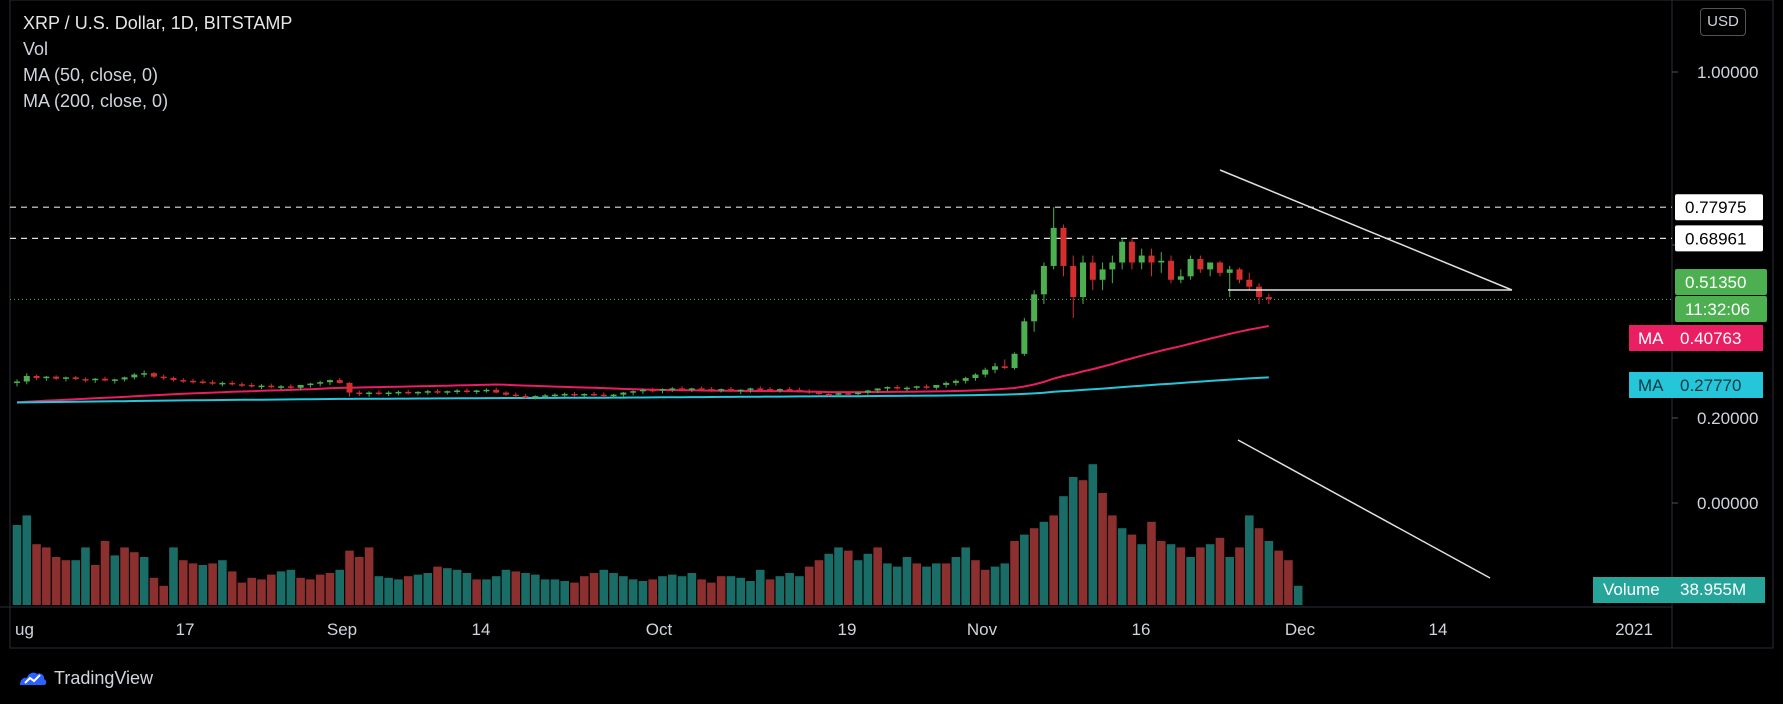 This screenshot has height=704, width=1783. What do you see at coordinates (91, 75) in the screenshot?
I see `ma50-study-label: MA (50, close, 0)` at bounding box center [91, 75].